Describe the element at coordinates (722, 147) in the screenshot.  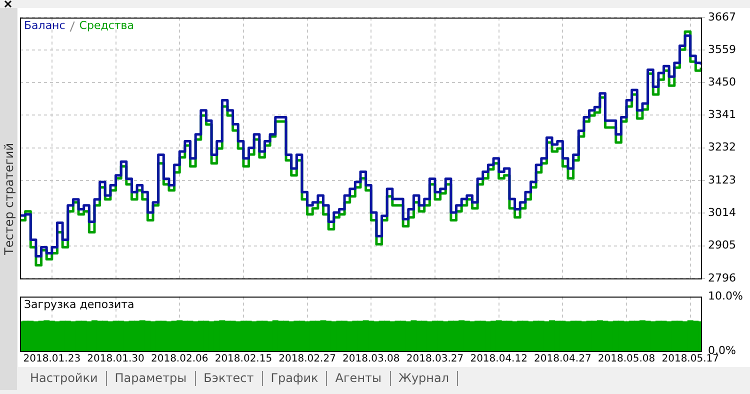
I see `y-tick-label: 3232` at that location.